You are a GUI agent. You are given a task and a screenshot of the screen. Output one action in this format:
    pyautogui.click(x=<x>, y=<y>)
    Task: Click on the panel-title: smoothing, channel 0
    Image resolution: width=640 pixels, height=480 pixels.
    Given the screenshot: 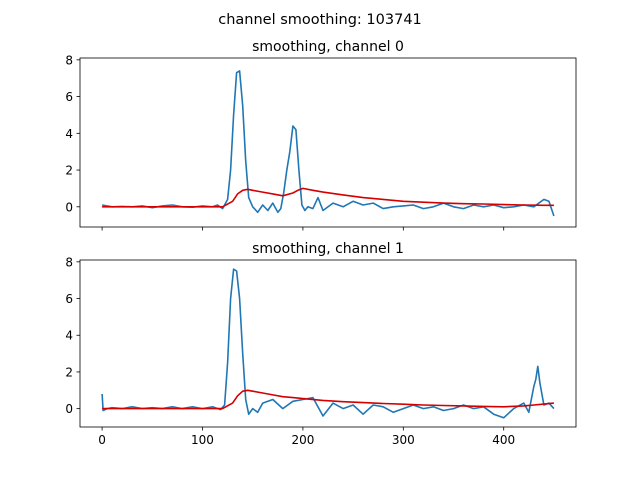 What is the action you would take?
    pyautogui.click(x=328, y=47)
    